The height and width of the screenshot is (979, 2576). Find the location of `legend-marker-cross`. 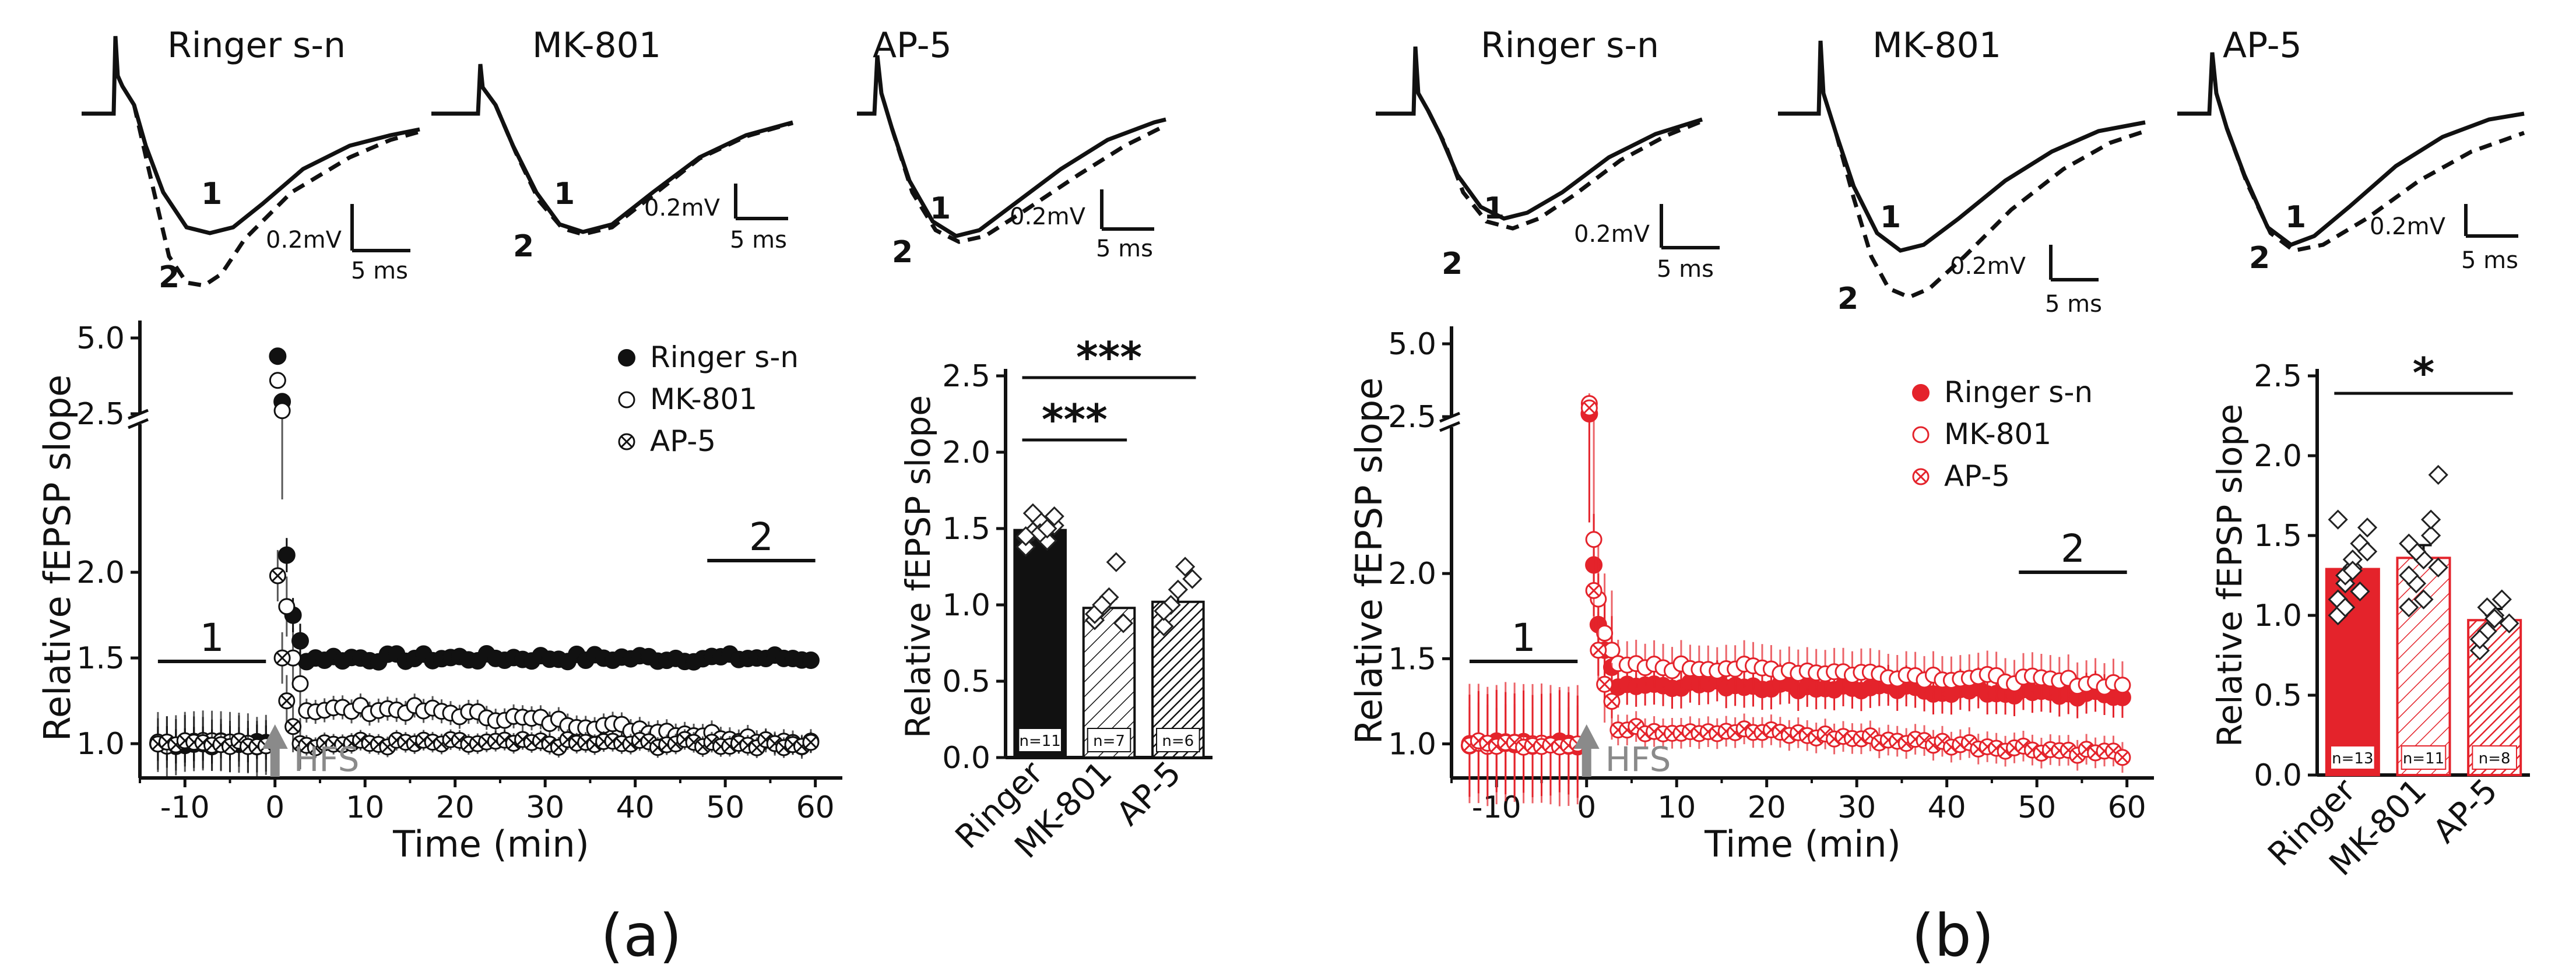

legend-marker-cross is located at coordinates (626, 442).